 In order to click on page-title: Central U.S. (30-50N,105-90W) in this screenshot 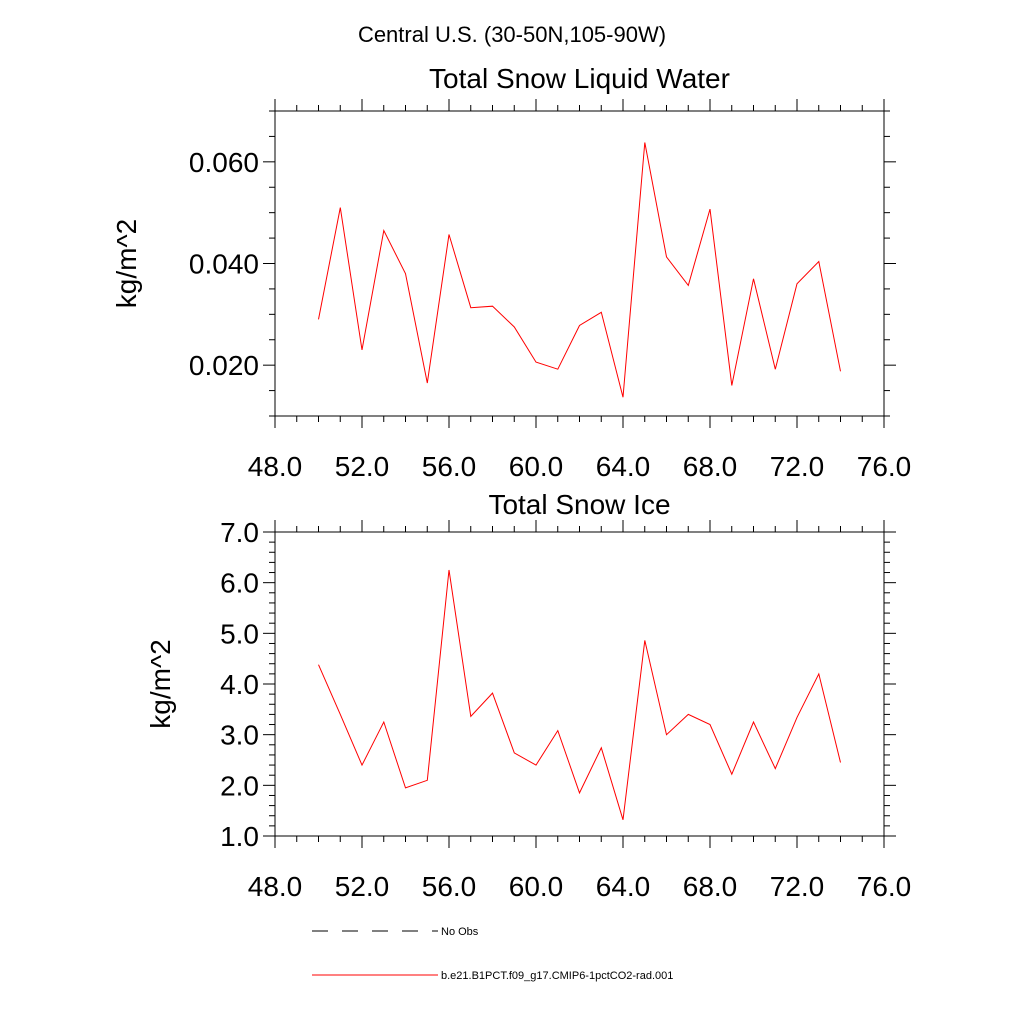, I will do `click(512, 34)`.